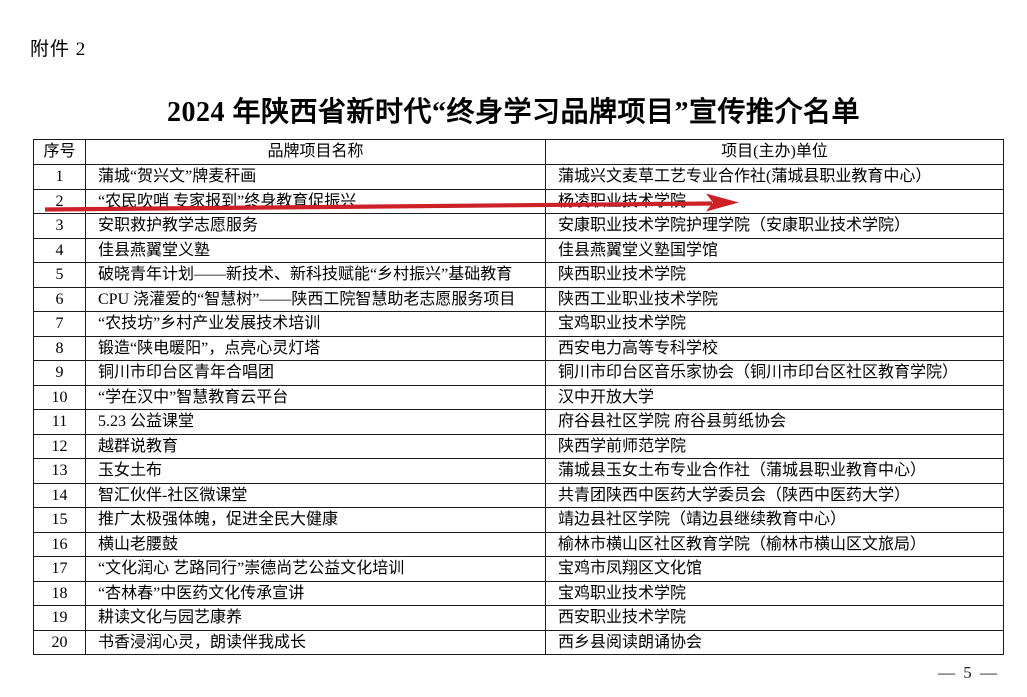 The height and width of the screenshot is (697, 1027). What do you see at coordinates (59, 569) in the screenshot?
I see `row-number-cell: 17` at bounding box center [59, 569].